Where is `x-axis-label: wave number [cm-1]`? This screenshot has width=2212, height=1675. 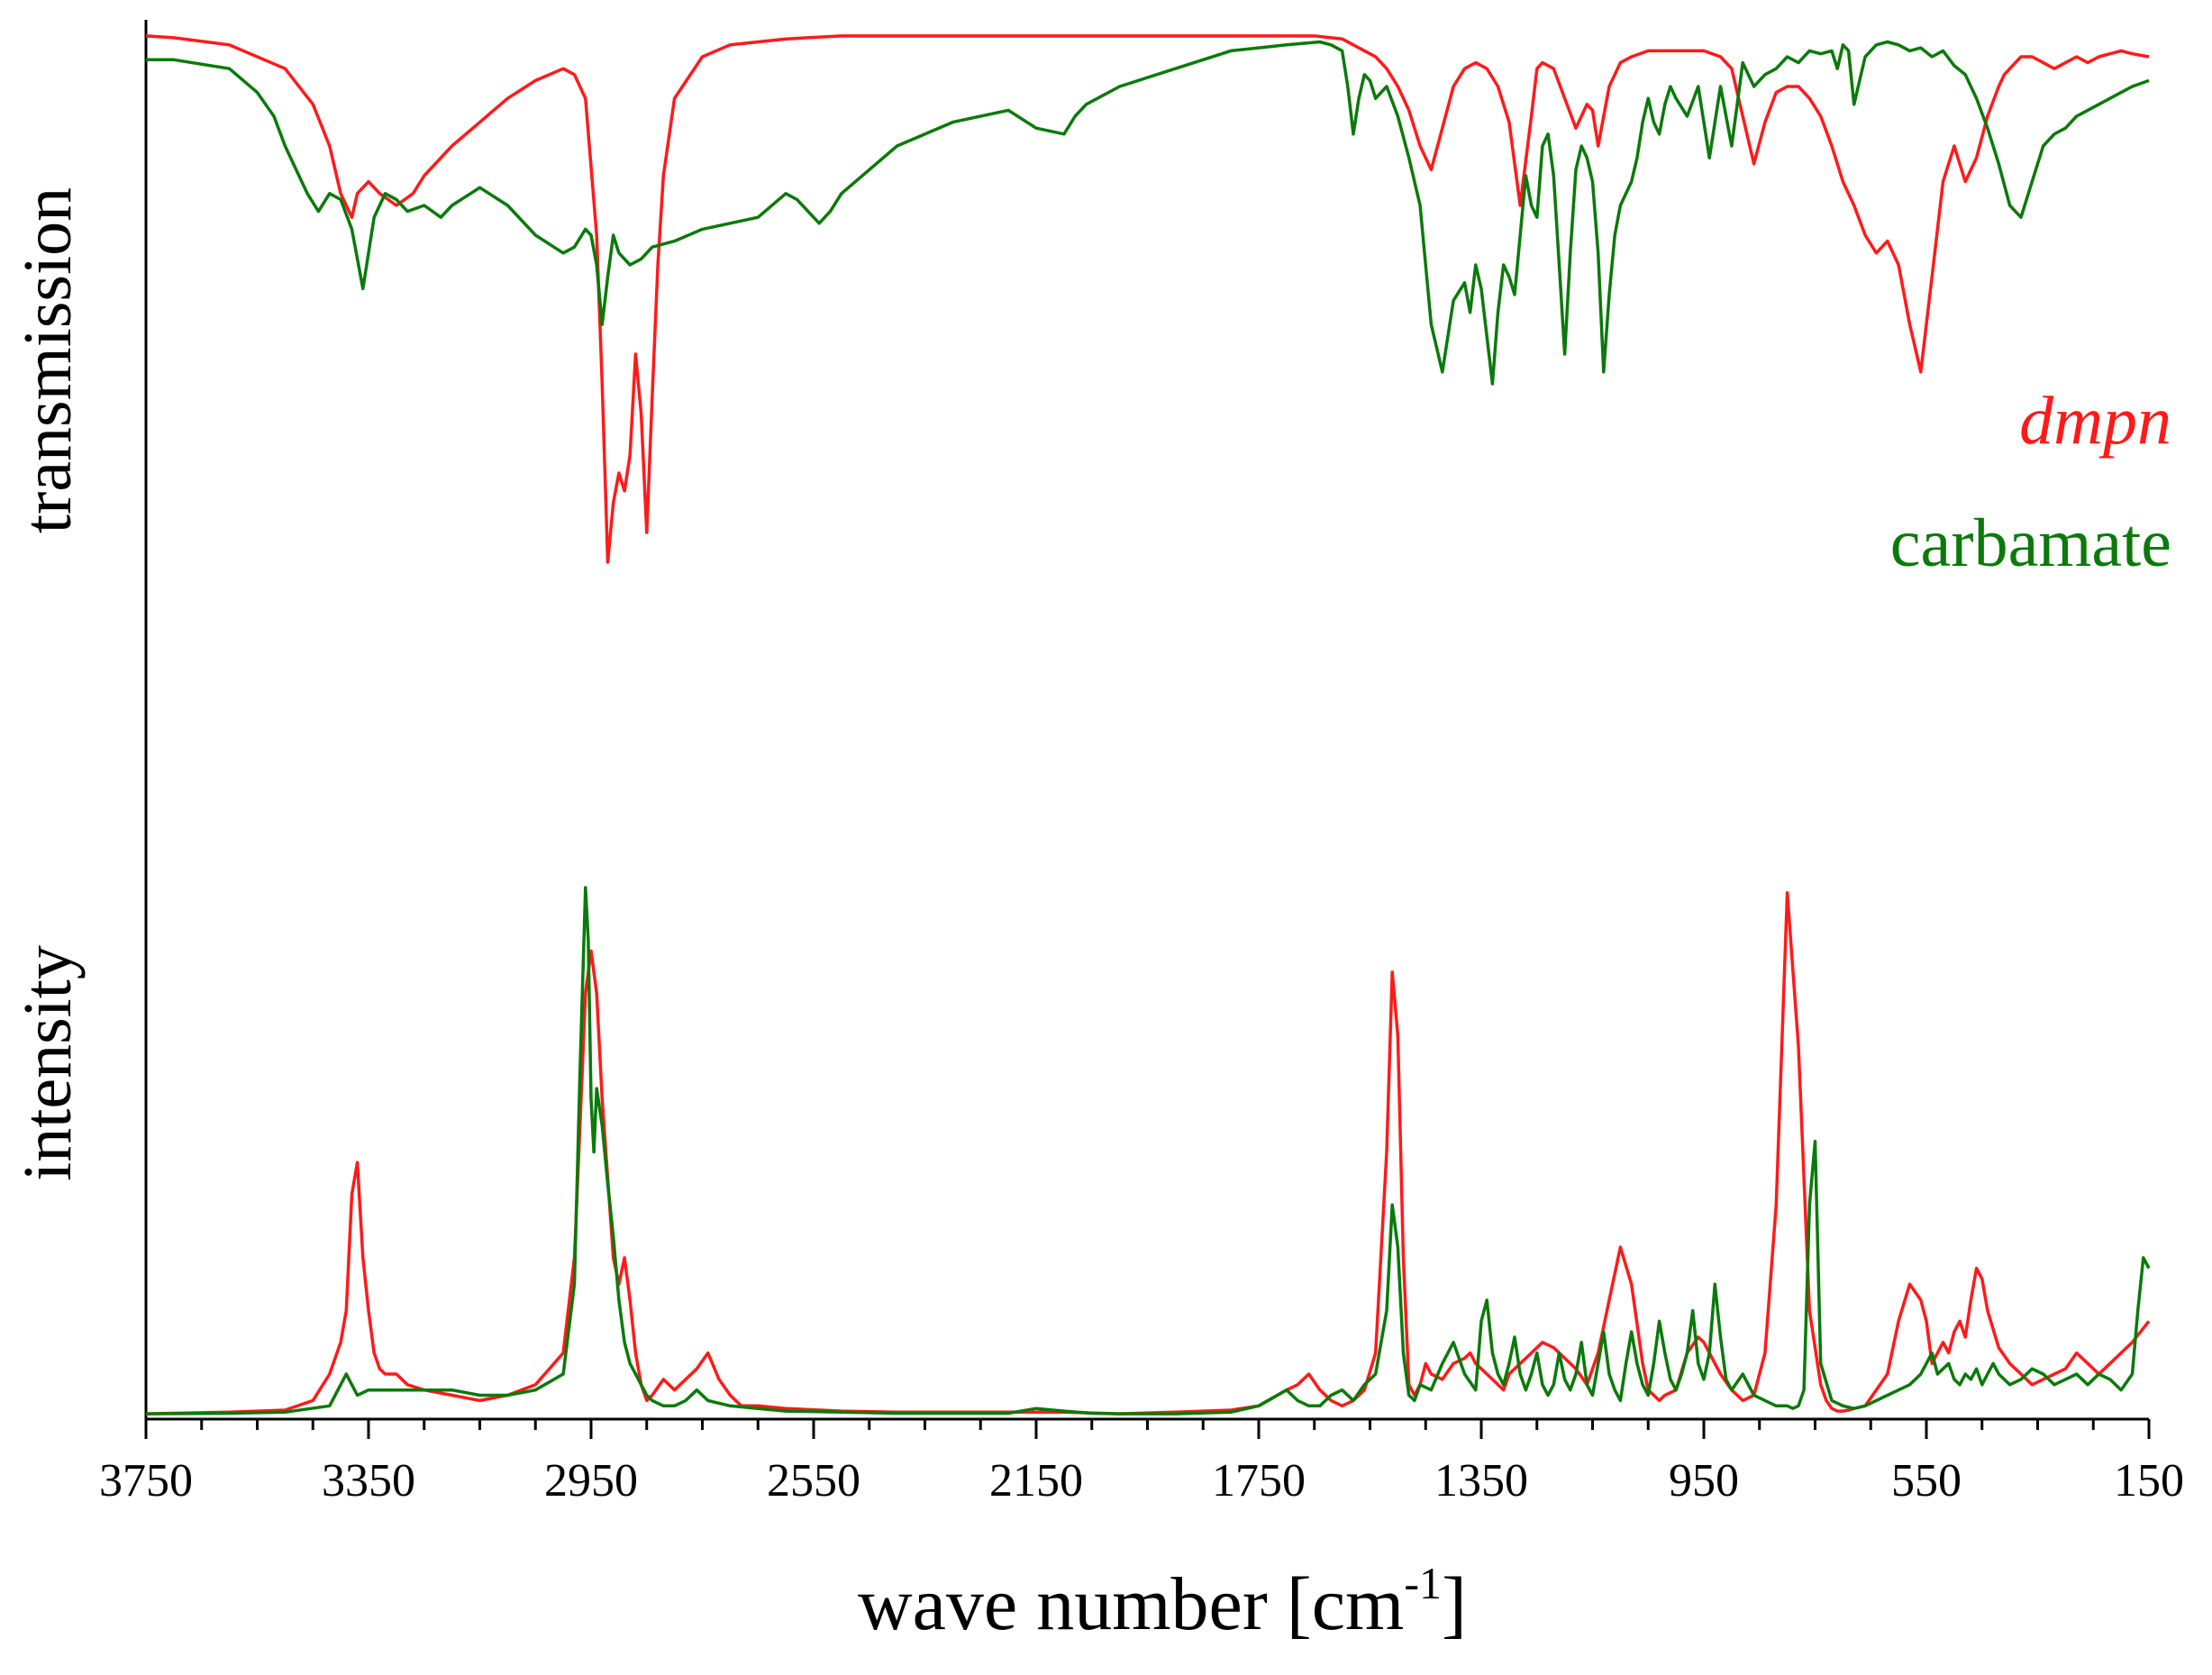 x-axis-label: wave number [cm-1] is located at coordinates (1162, 1602).